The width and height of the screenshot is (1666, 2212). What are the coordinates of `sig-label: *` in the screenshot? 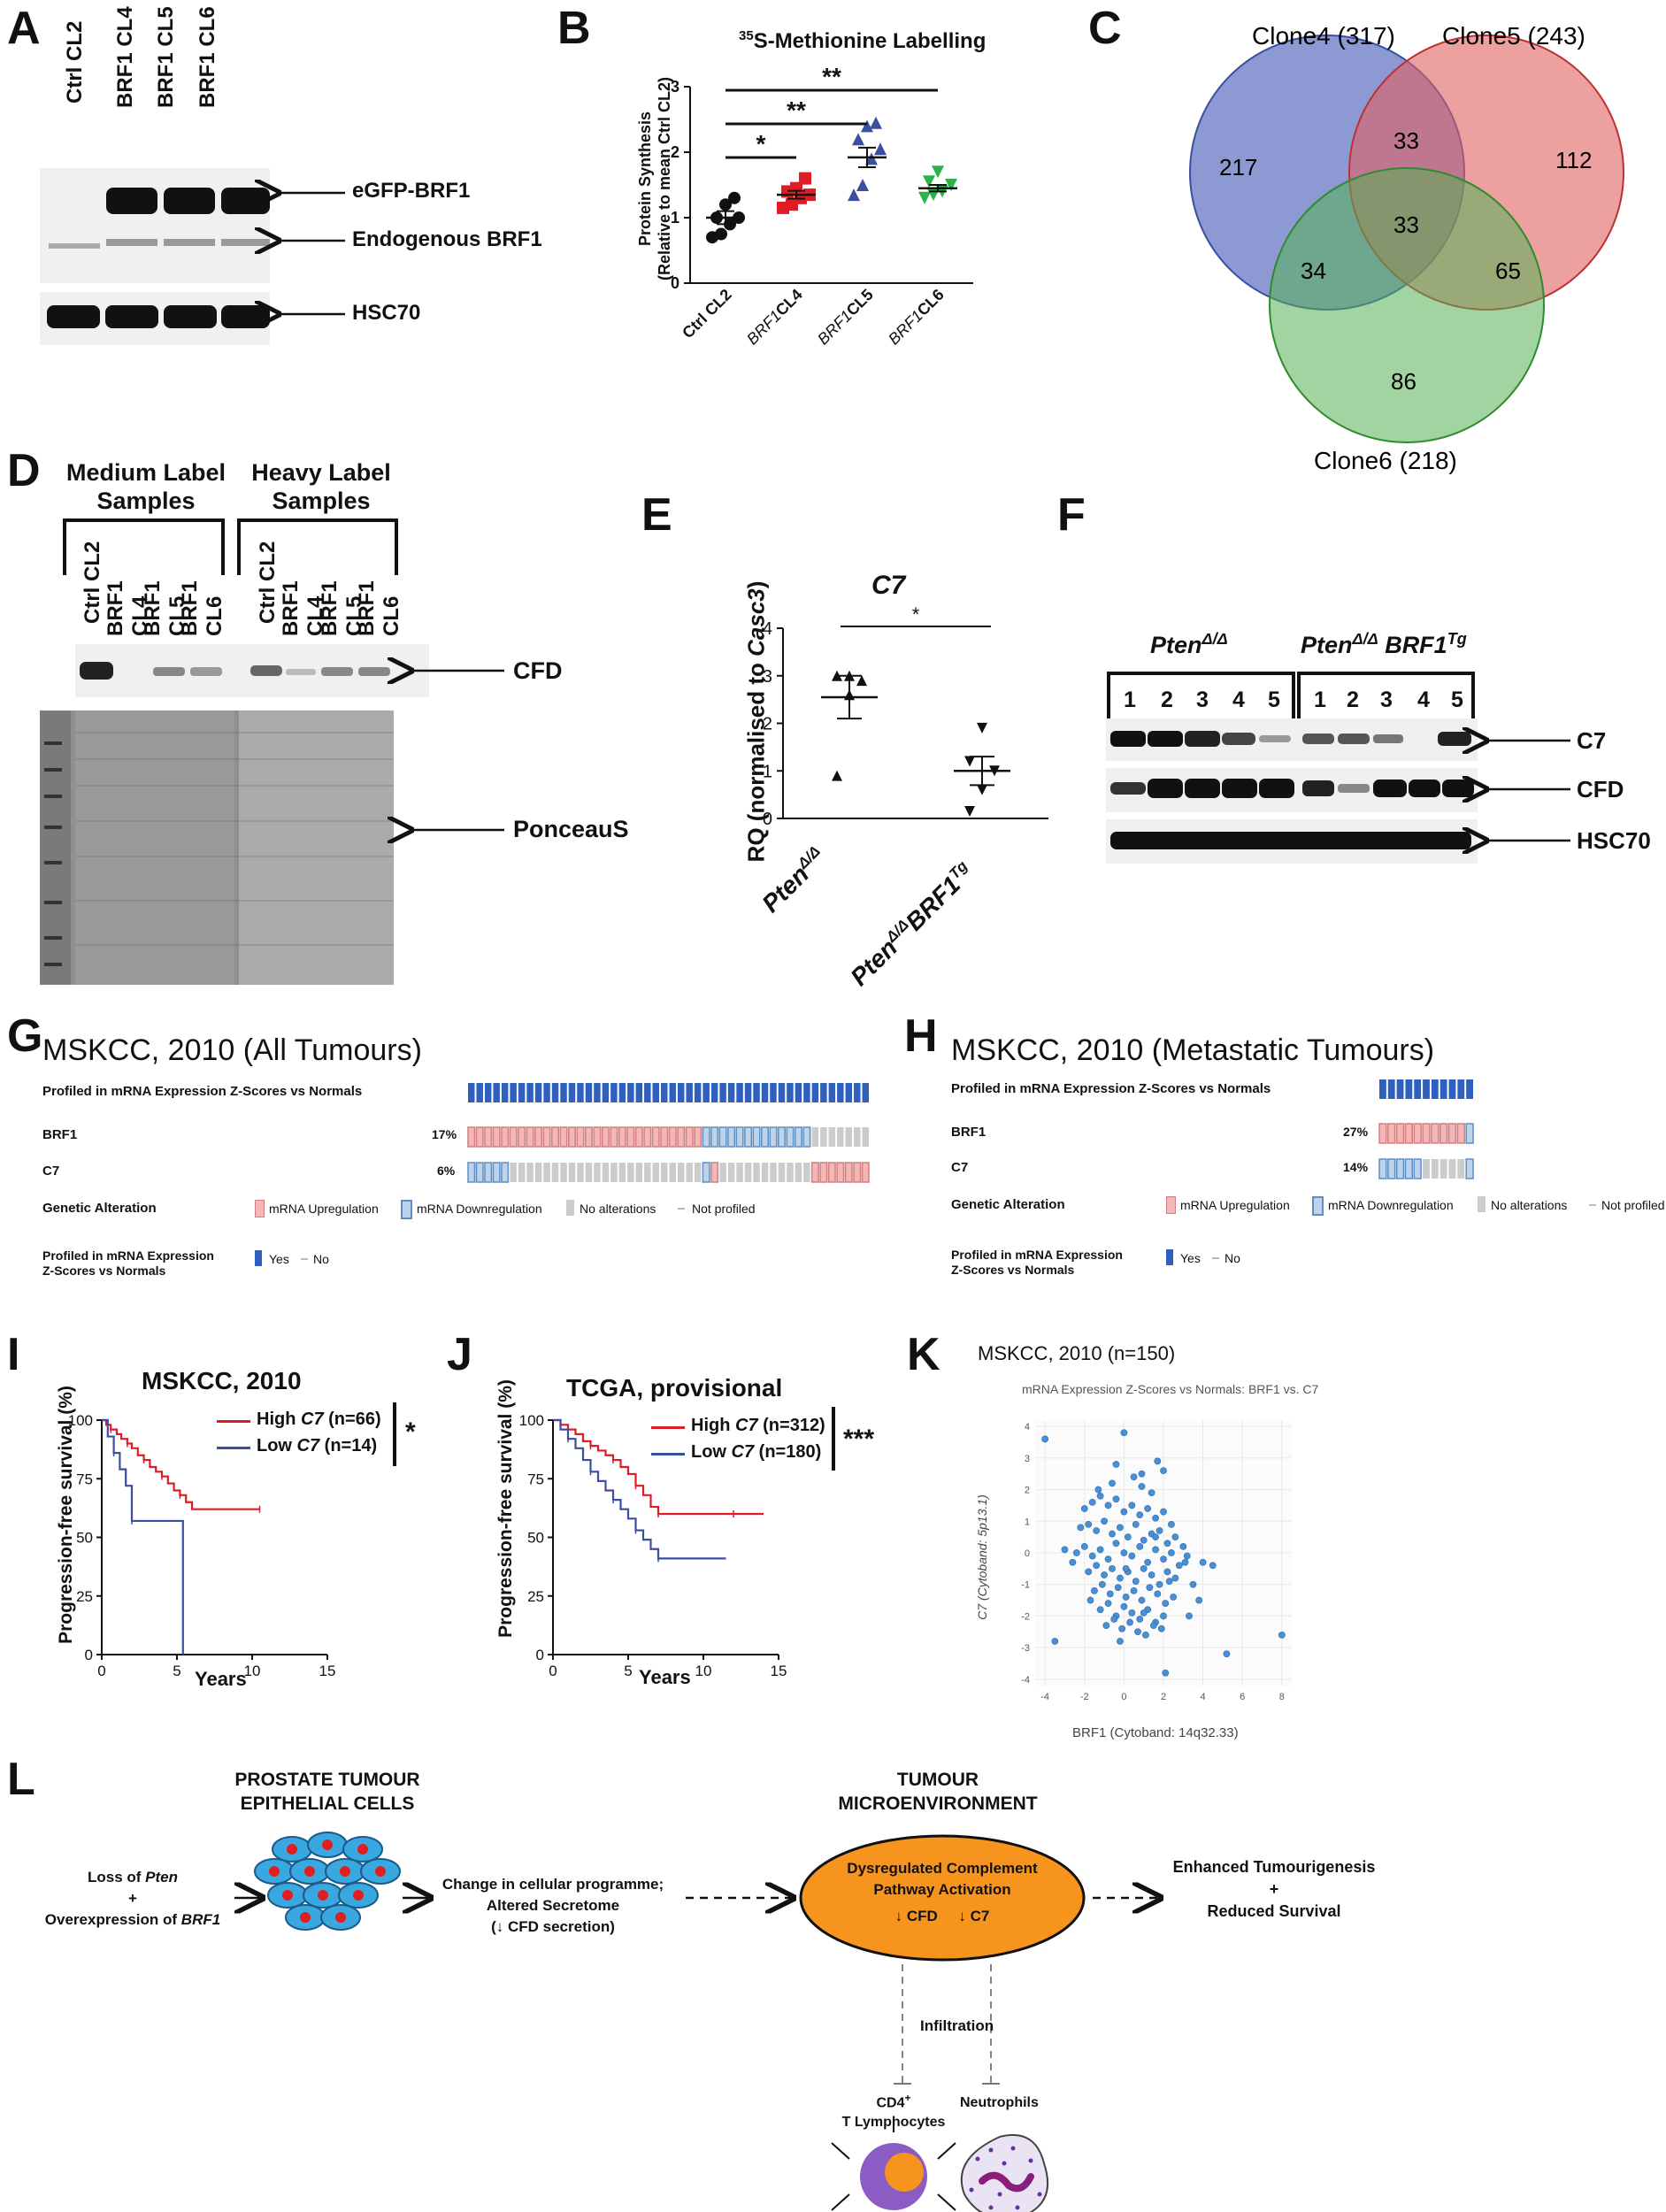 It's located at (761, 143).